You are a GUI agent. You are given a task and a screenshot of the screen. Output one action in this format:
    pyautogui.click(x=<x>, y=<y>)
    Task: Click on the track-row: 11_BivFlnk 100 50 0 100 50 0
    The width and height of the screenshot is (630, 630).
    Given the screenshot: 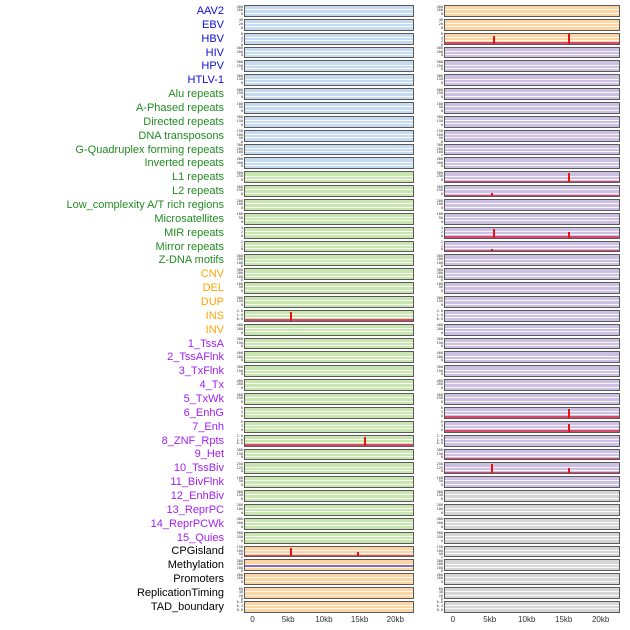 What is the action you would take?
    pyautogui.click(x=315, y=482)
    